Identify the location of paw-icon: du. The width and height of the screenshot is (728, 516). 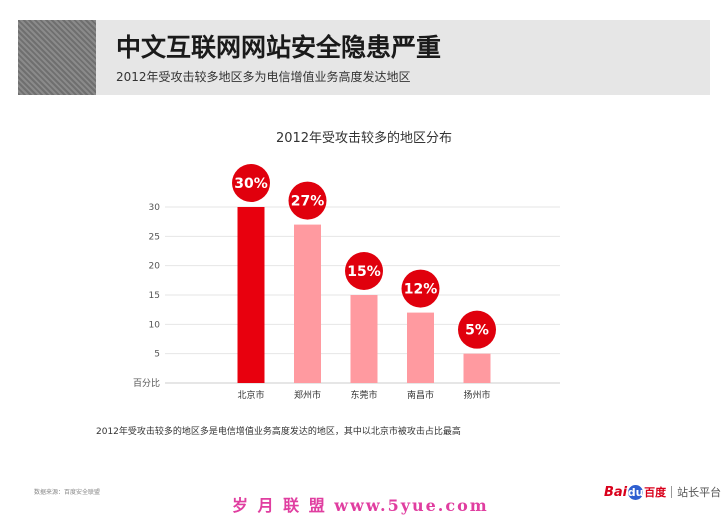
(635, 492).